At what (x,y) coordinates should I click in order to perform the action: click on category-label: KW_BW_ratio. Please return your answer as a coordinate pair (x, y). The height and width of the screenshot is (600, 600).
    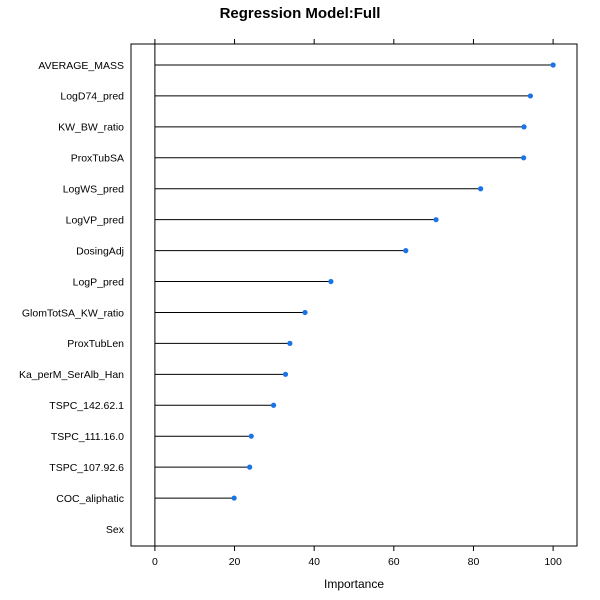
    Looking at the image, I should click on (91, 128).